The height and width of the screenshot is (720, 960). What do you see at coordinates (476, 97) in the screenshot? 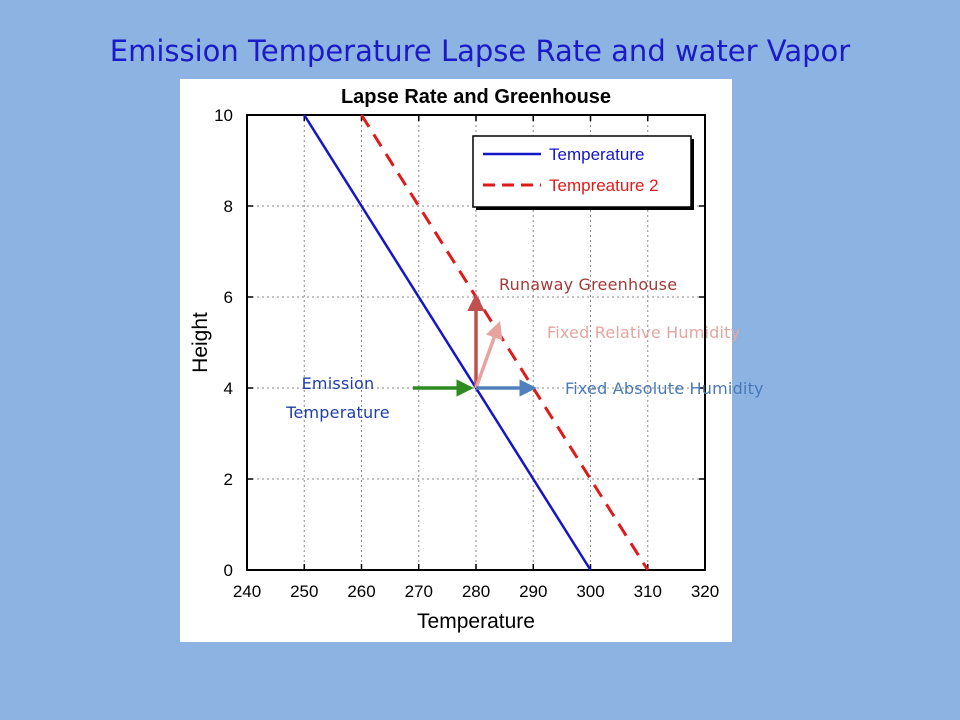
I see `chart-title: Lapse Rate and Greenhouse` at bounding box center [476, 97].